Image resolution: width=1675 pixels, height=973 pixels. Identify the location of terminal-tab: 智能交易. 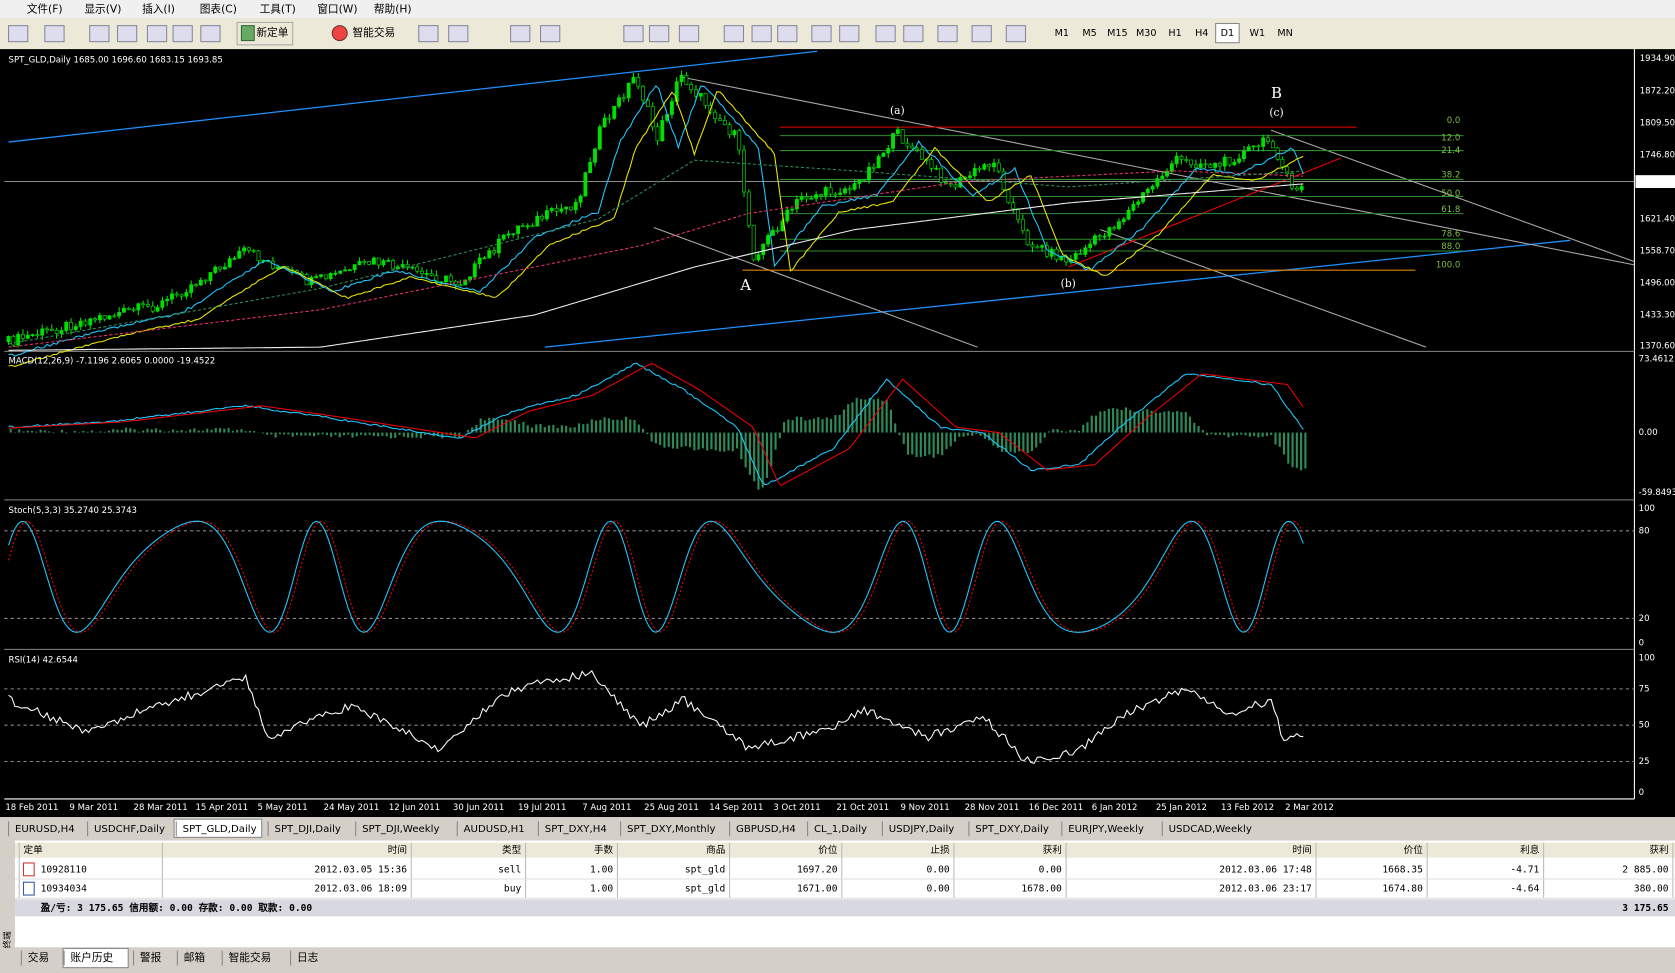
(250, 957).